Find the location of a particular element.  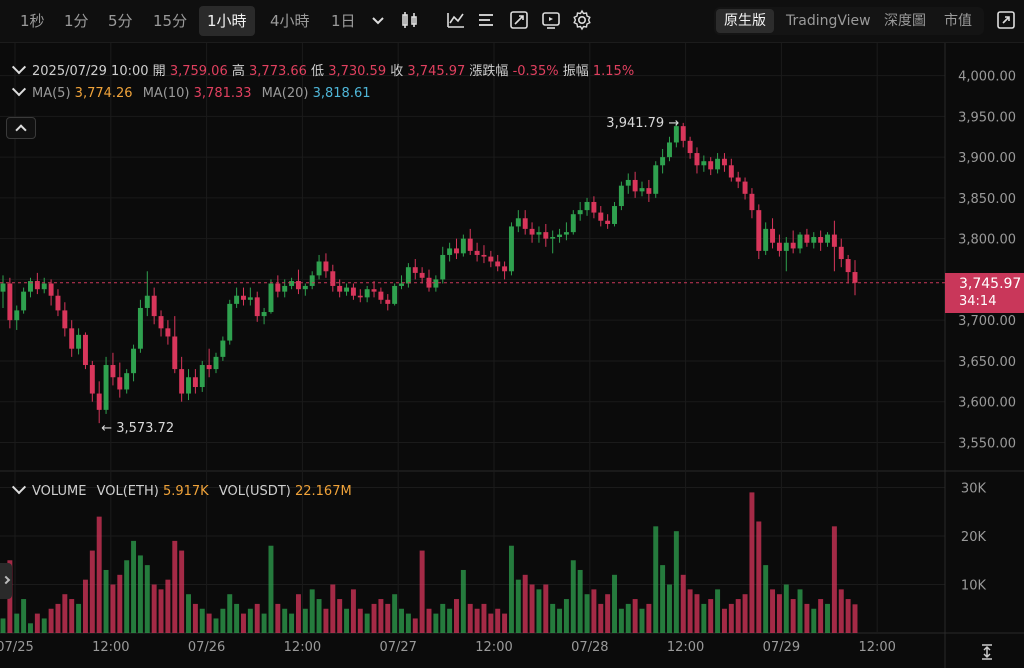

gear-icon is located at coordinates (582, 20).